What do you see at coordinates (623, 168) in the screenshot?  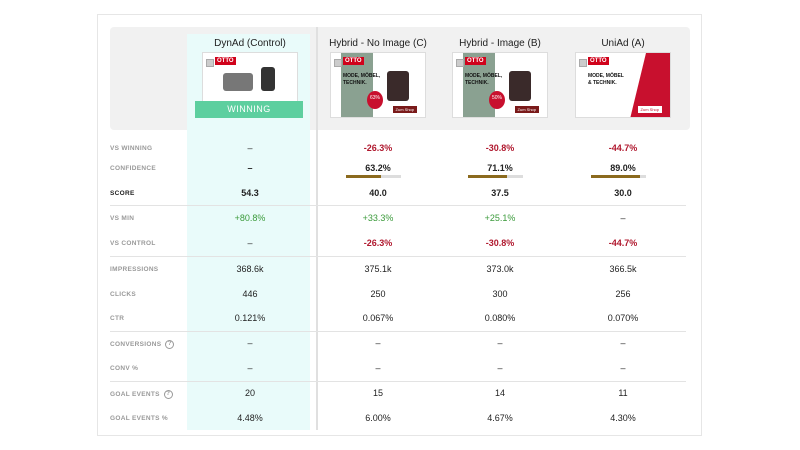 I see `cell-confidence: 89.0%` at bounding box center [623, 168].